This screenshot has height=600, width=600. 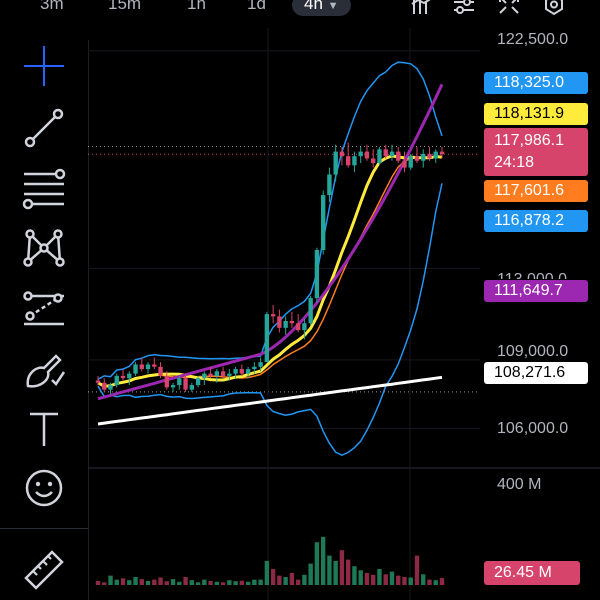 What do you see at coordinates (422, 8) in the screenshot?
I see `indicators-icon` at bounding box center [422, 8].